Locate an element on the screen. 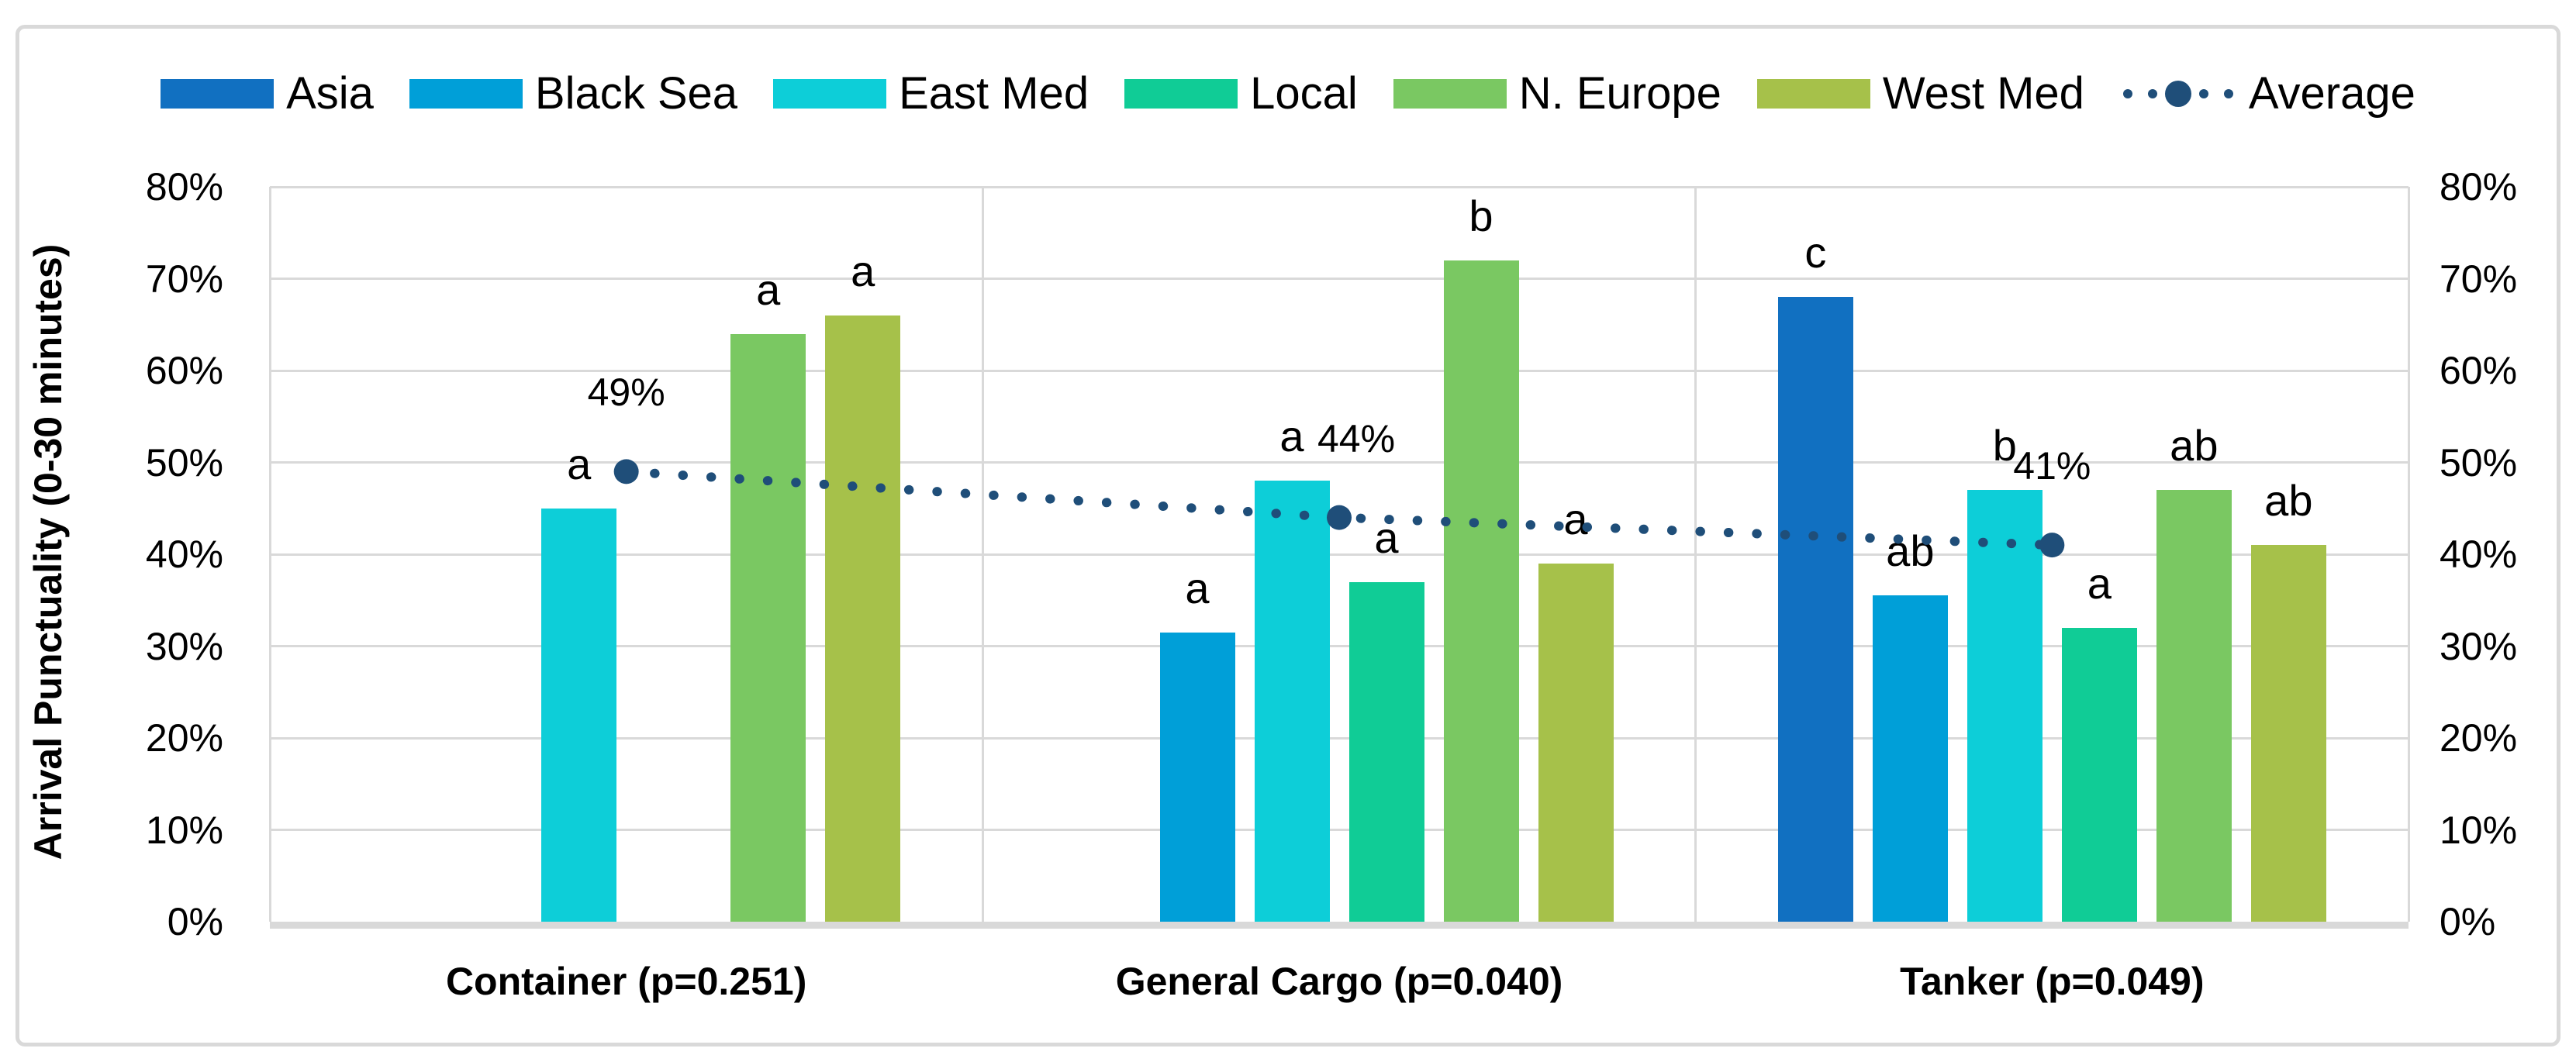 The image size is (2576, 1062). legend-item-black-sea: Black Sea is located at coordinates (573, 93).